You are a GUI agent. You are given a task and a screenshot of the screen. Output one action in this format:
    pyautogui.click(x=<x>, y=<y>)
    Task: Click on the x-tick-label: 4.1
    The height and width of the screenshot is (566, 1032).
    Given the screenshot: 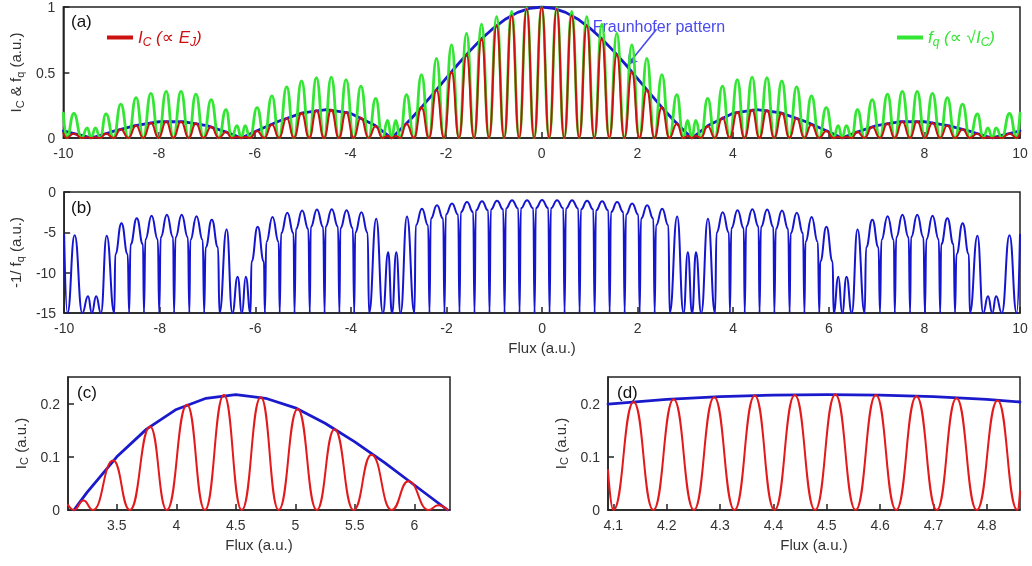 What is the action you would take?
    pyautogui.click(x=613, y=525)
    